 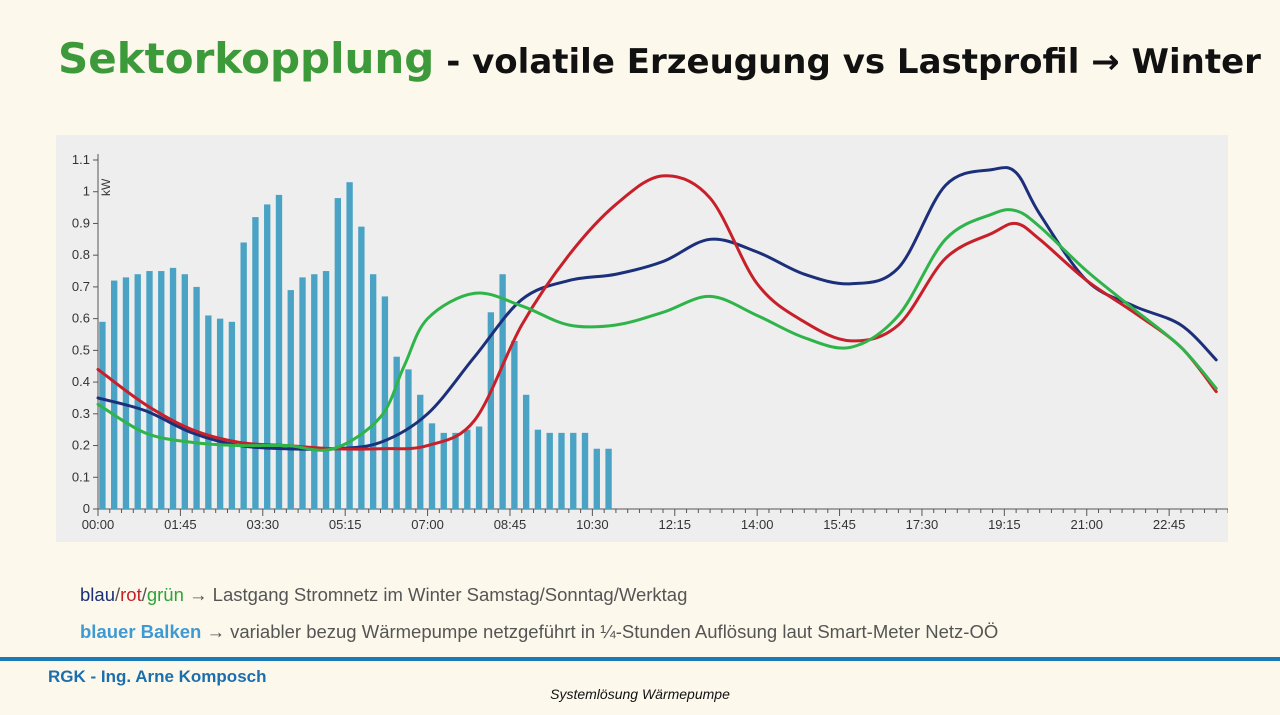 I want to click on x-tick-label: 10:30, so click(x=592, y=524).